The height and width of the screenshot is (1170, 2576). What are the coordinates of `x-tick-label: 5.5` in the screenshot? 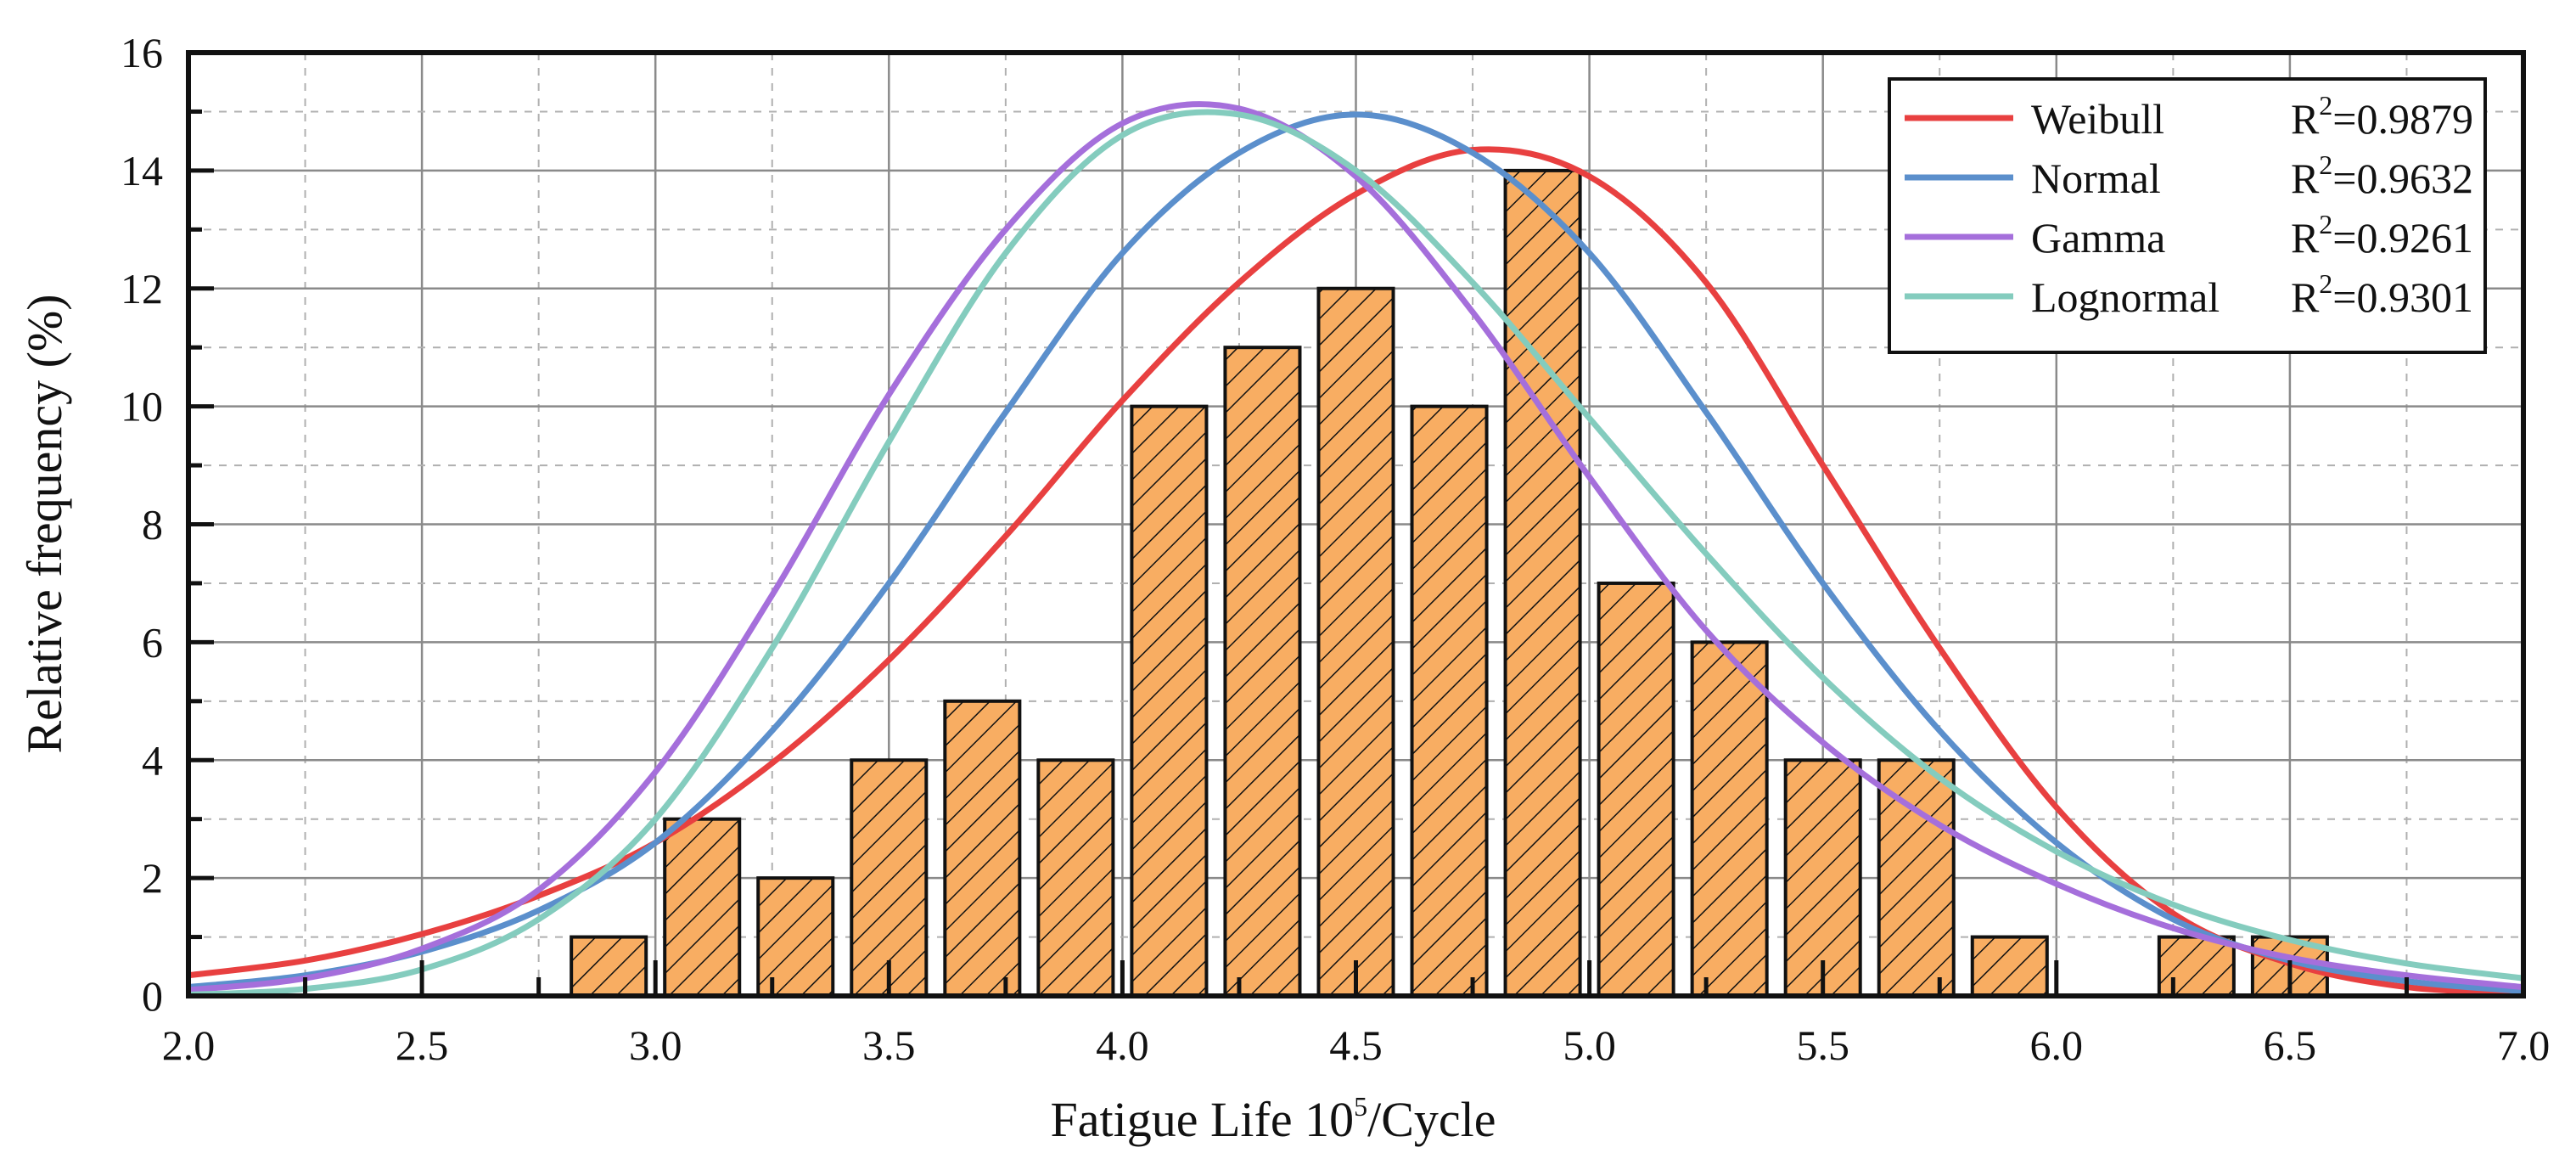 It's located at (1822, 1045).